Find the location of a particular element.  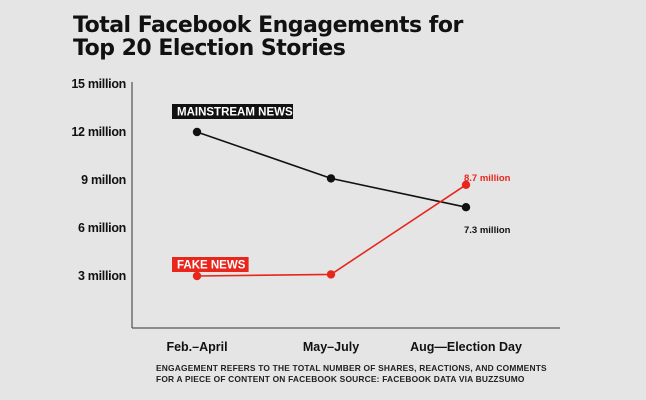

data-label-fake: 8.7 million is located at coordinates (487, 178).